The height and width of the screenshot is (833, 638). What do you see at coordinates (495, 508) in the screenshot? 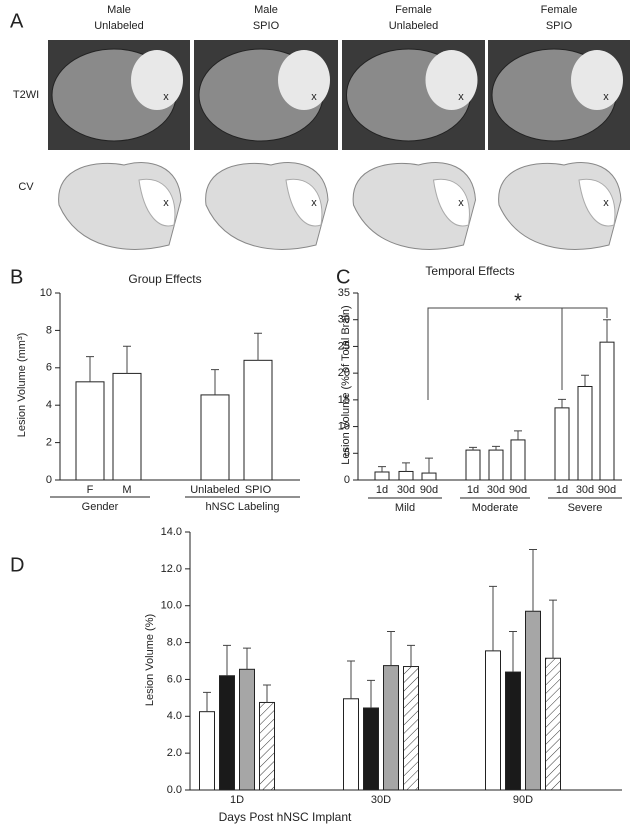
I see `group-label: Moderate` at bounding box center [495, 508].